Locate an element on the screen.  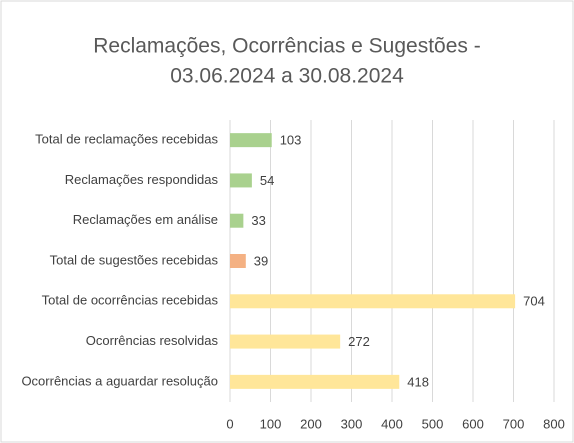
data-label: 39 is located at coordinates (261, 260).